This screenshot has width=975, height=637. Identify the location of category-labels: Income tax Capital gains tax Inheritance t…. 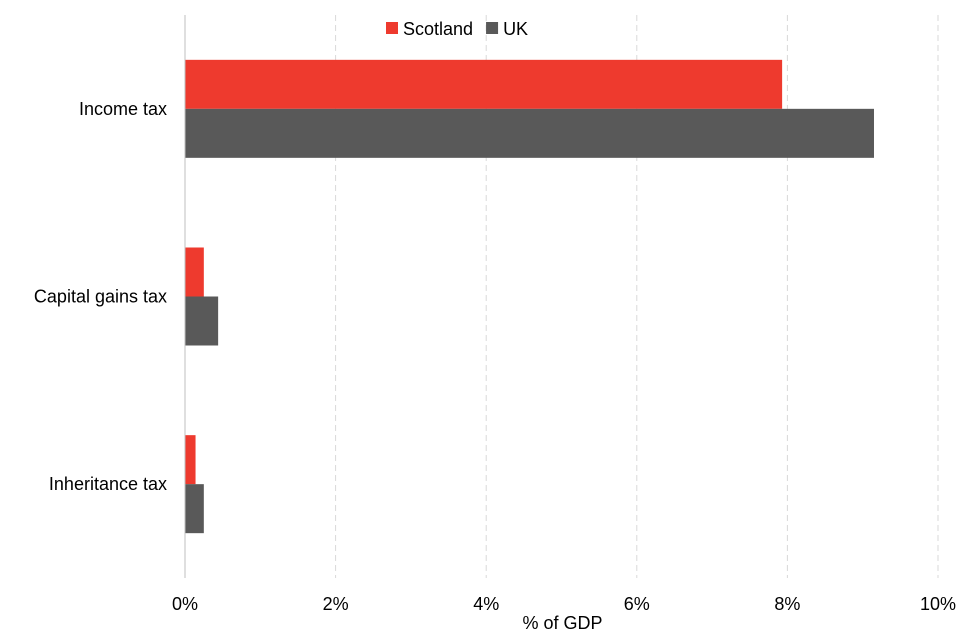
(100, 296).